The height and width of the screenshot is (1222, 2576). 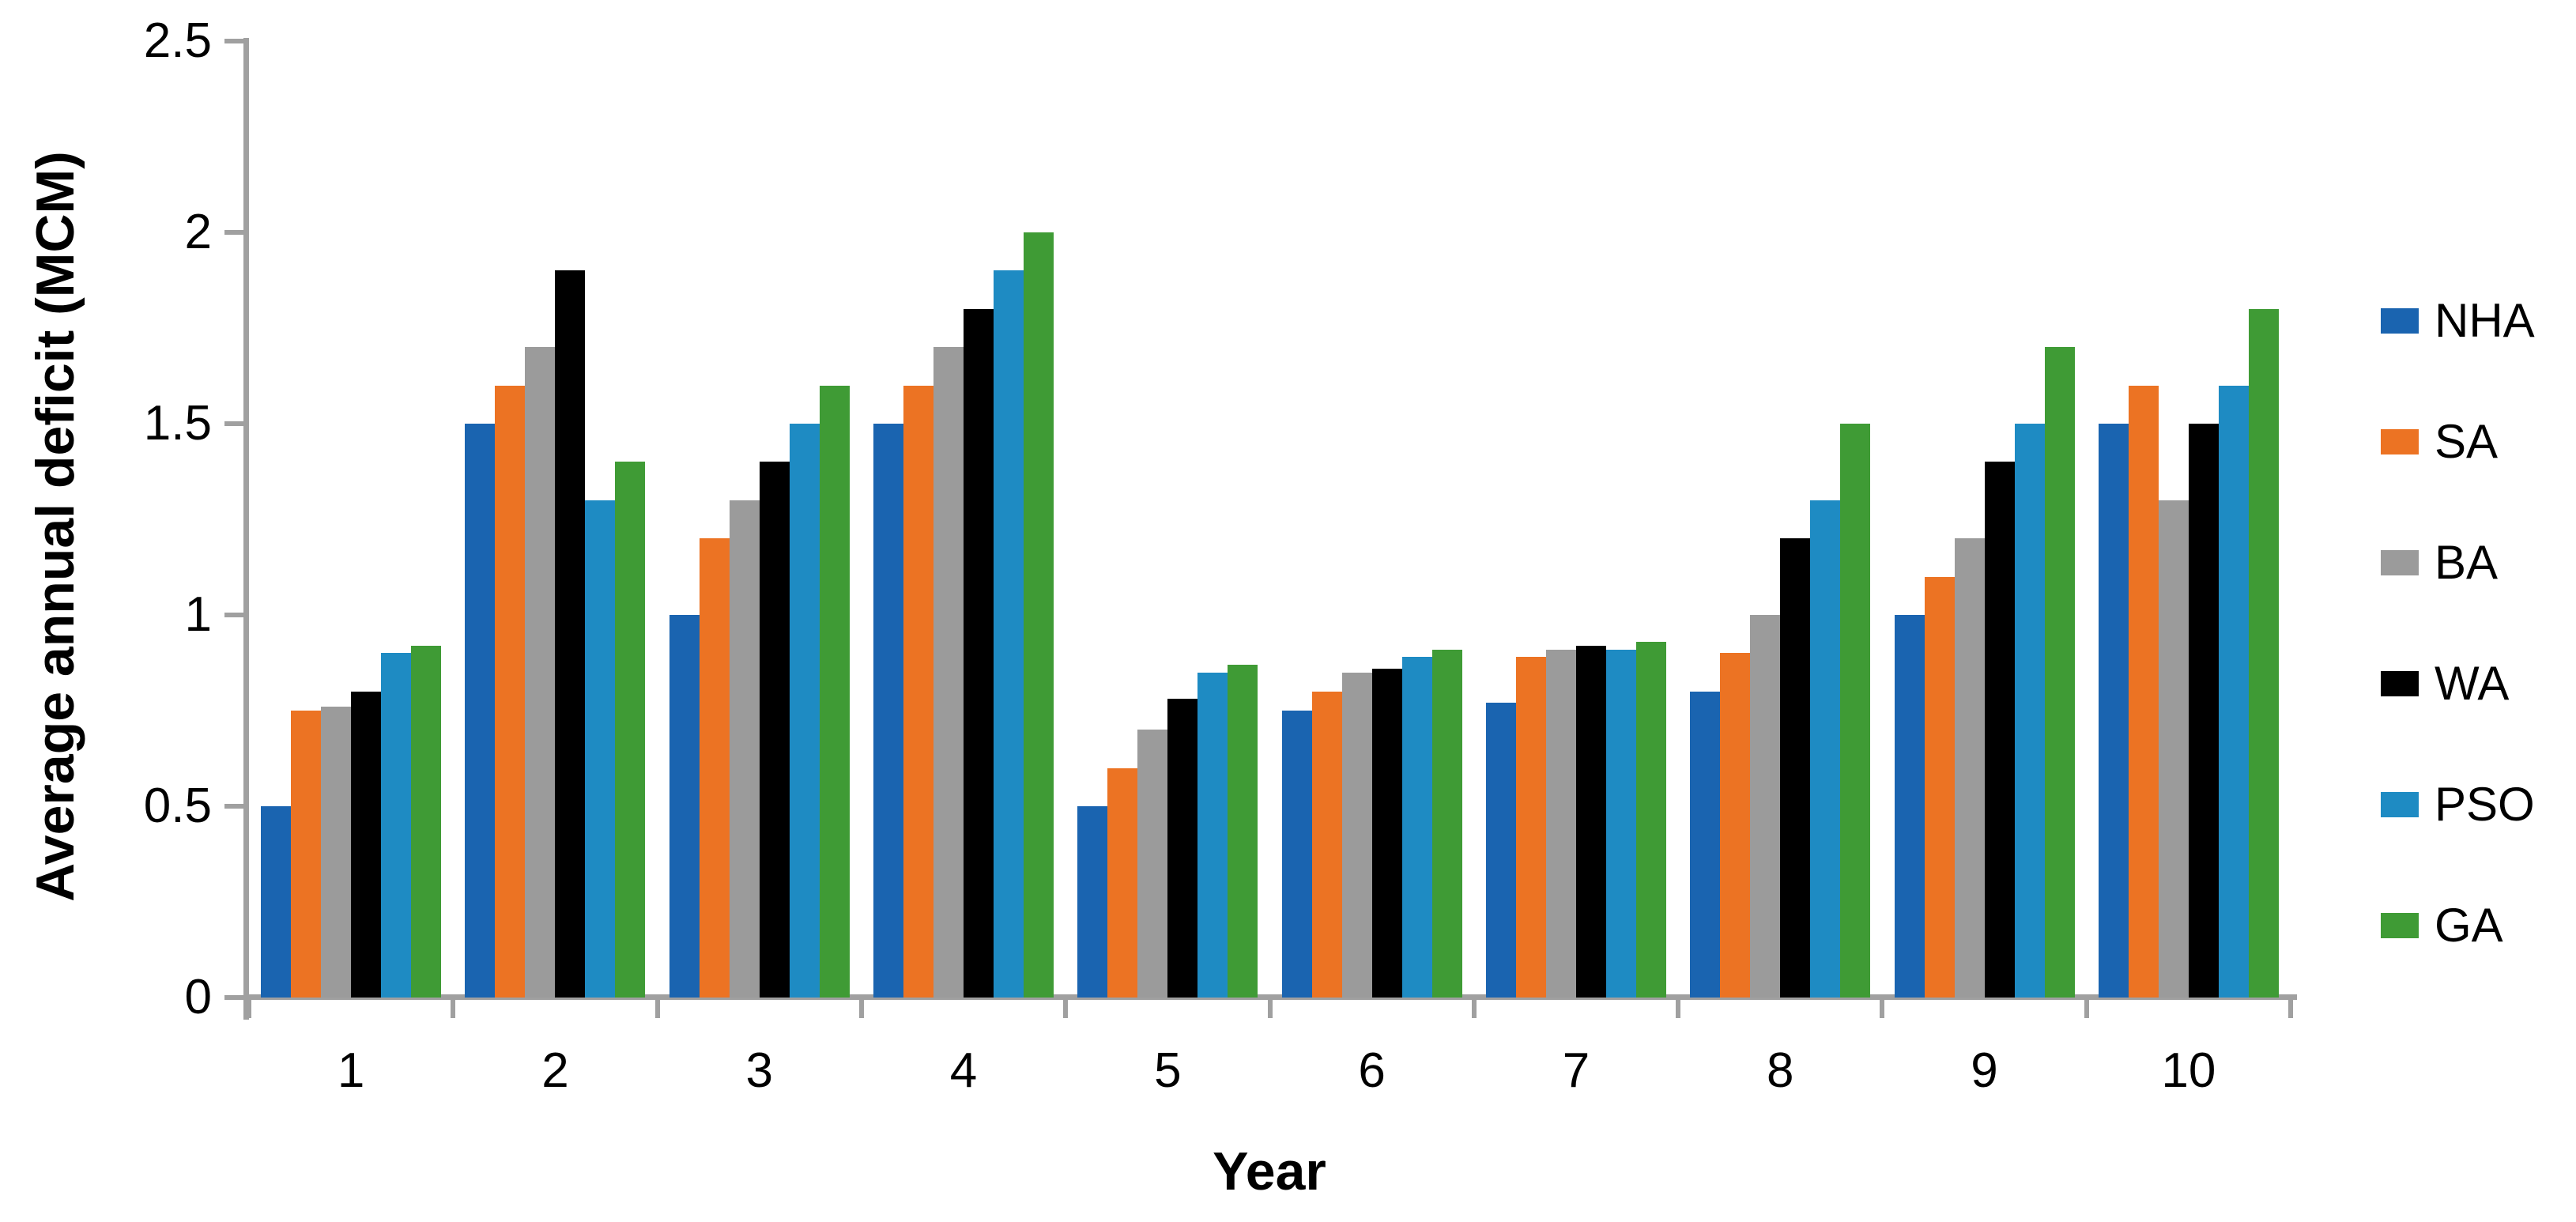 What do you see at coordinates (2467, 562) in the screenshot?
I see `legend-label-BA: BA` at bounding box center [2467, 562].